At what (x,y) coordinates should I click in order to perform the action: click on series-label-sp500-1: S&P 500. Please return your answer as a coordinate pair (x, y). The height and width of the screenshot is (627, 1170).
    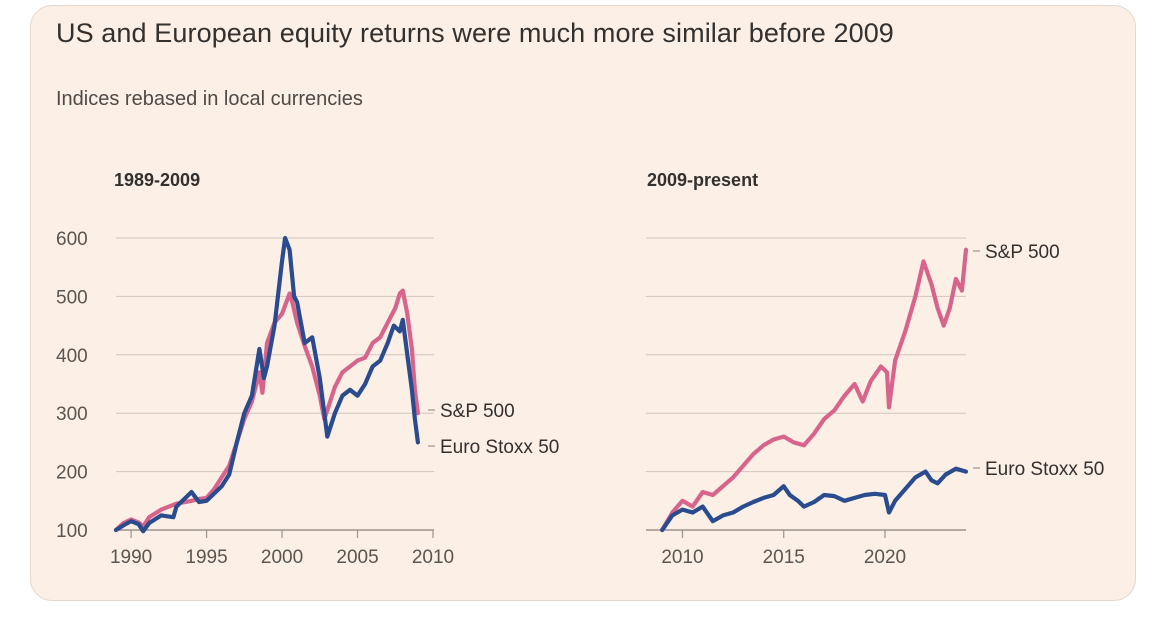
    Looking at the image, I should click on (1022, 252).